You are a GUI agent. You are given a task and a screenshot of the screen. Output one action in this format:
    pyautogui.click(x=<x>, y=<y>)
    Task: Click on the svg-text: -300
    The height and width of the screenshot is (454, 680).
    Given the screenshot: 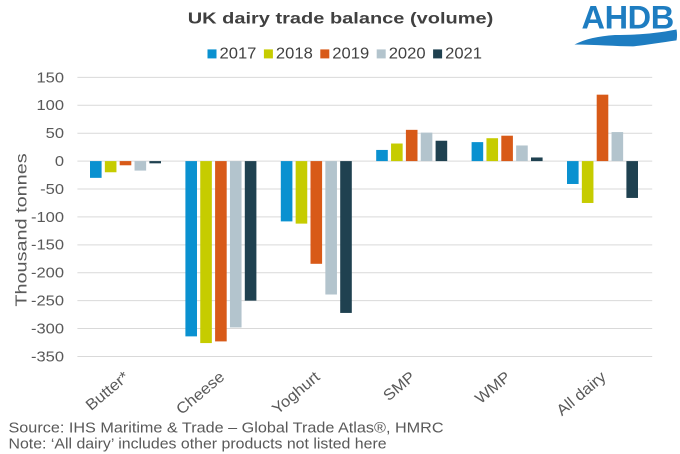 What is the action you would take?
    pyautogui.click(x=47, y=329)
    